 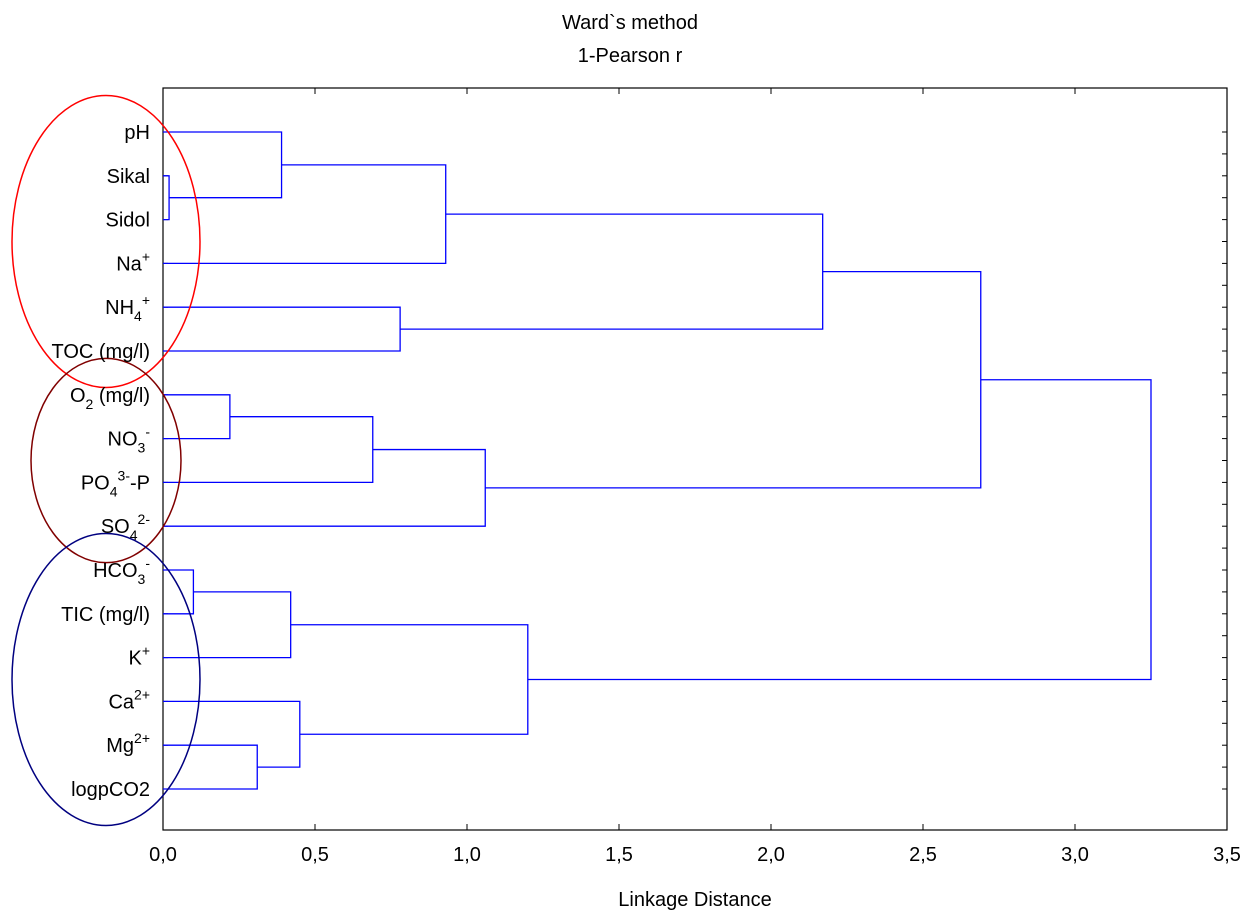 What do you see at coordinates (163, 855) in the screenshot?
I see `x-tick-label: 0,0` at bounding box center [163, 855].